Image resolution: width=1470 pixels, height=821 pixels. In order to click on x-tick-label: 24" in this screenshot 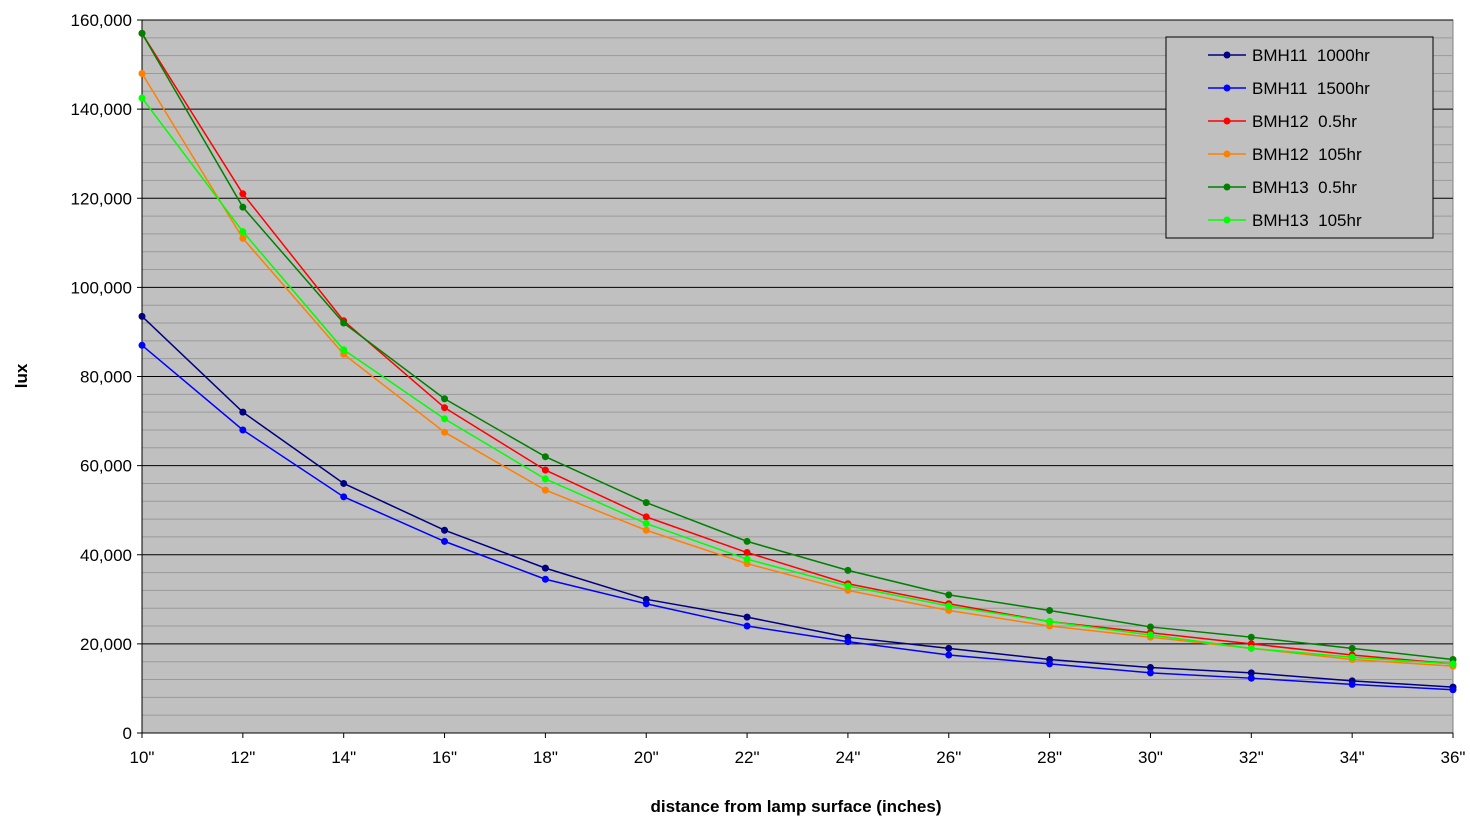, I will do `click(847, 757)`.